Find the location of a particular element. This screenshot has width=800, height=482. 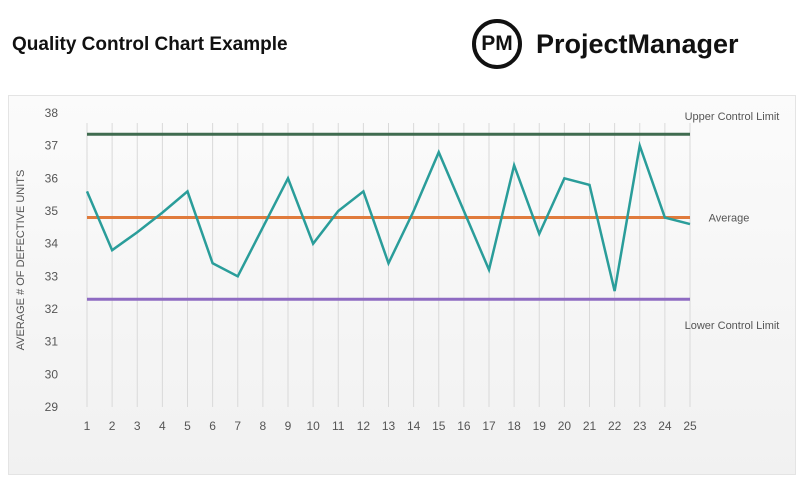

projectmanager-logo: PM ProjectManager is located at coordinates (605, 44).